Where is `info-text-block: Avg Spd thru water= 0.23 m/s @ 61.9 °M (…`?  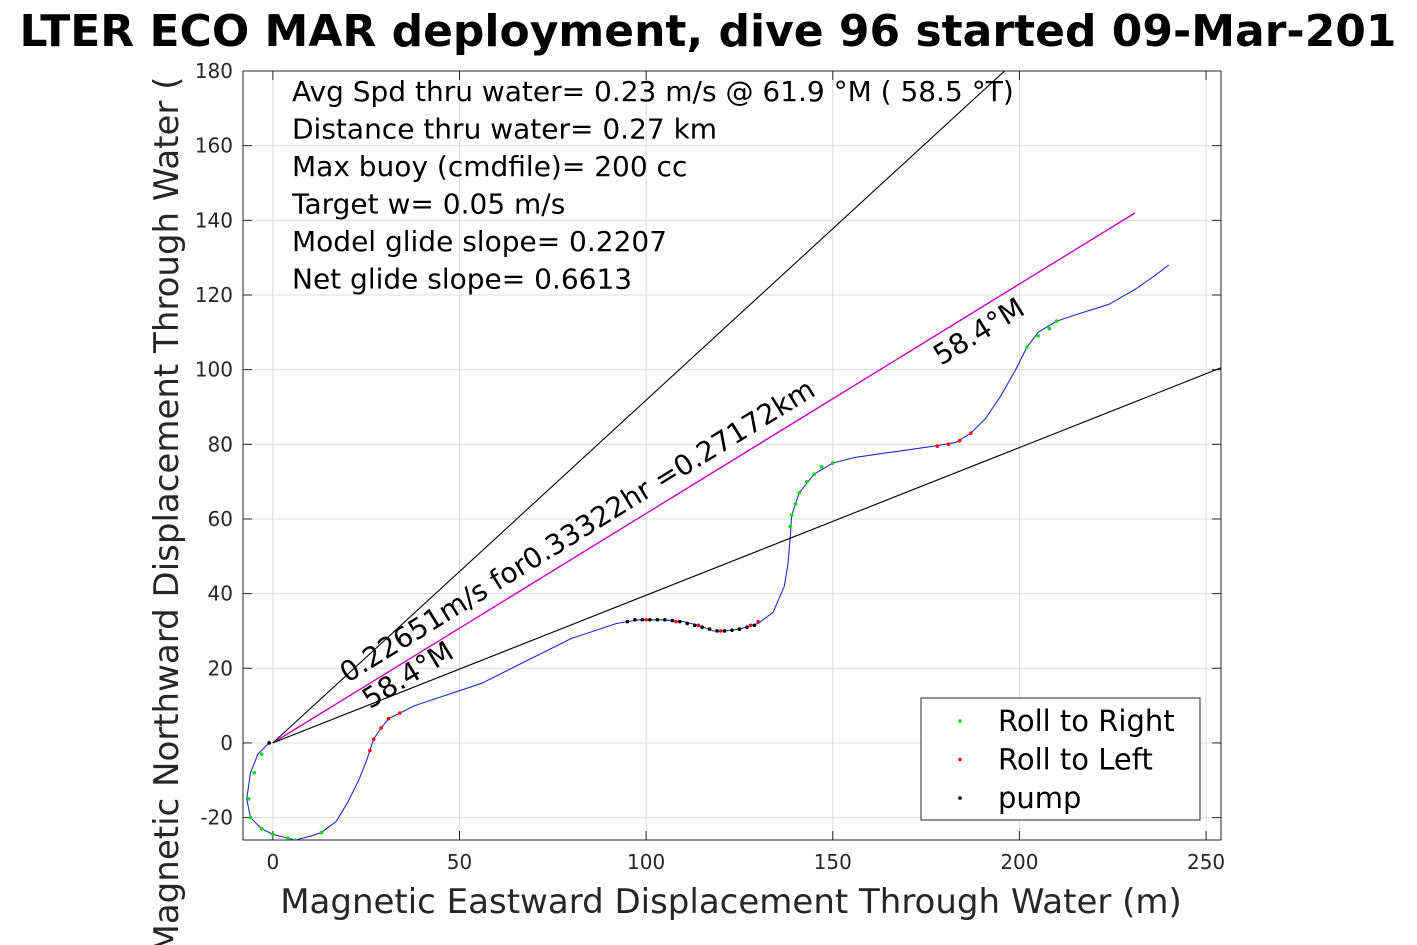 info-text-block: Avg Spd thru water= 0.23 m/s @ 61.9 °M (… is located at coordinates (652, 185).